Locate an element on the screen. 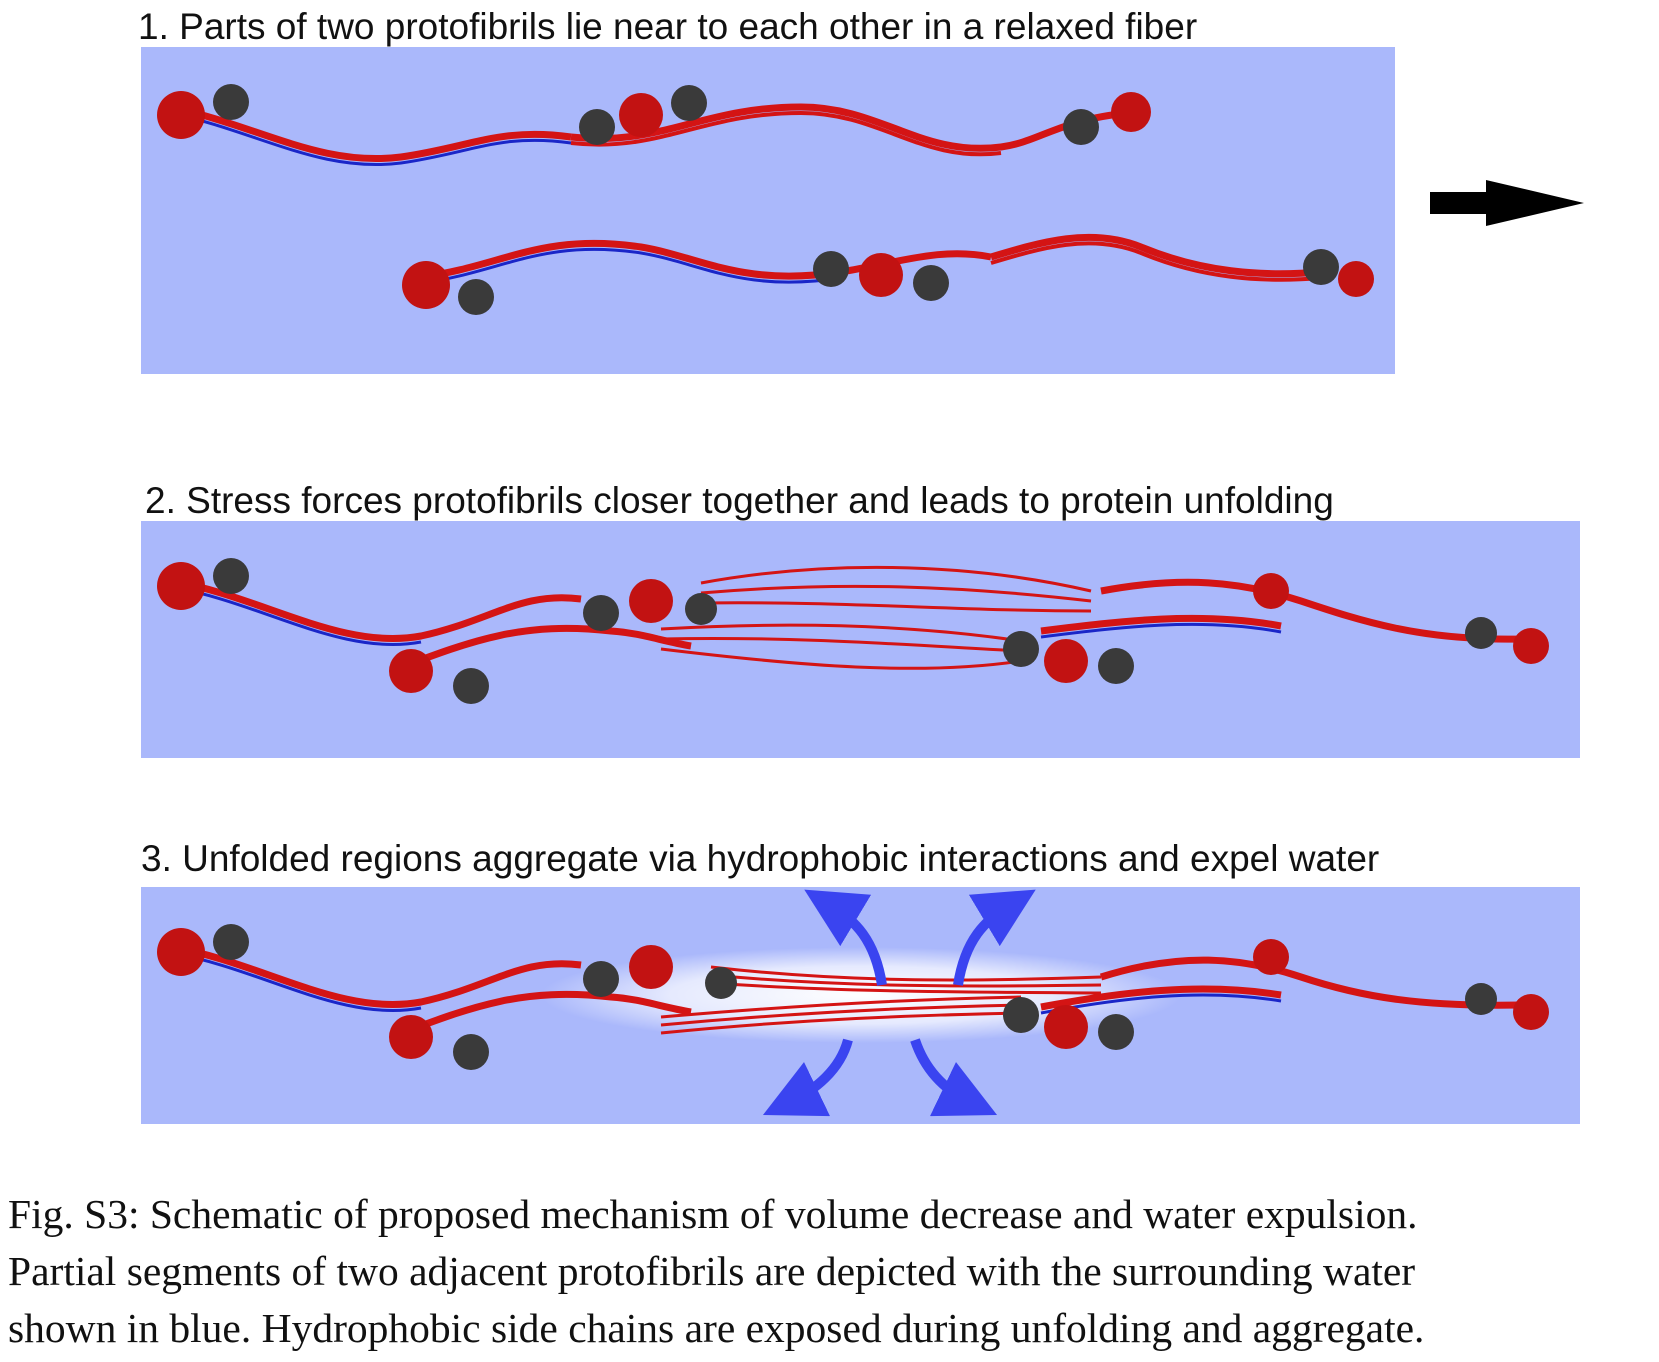  panel-2-protofibrils is located at coordinates (853, 631).